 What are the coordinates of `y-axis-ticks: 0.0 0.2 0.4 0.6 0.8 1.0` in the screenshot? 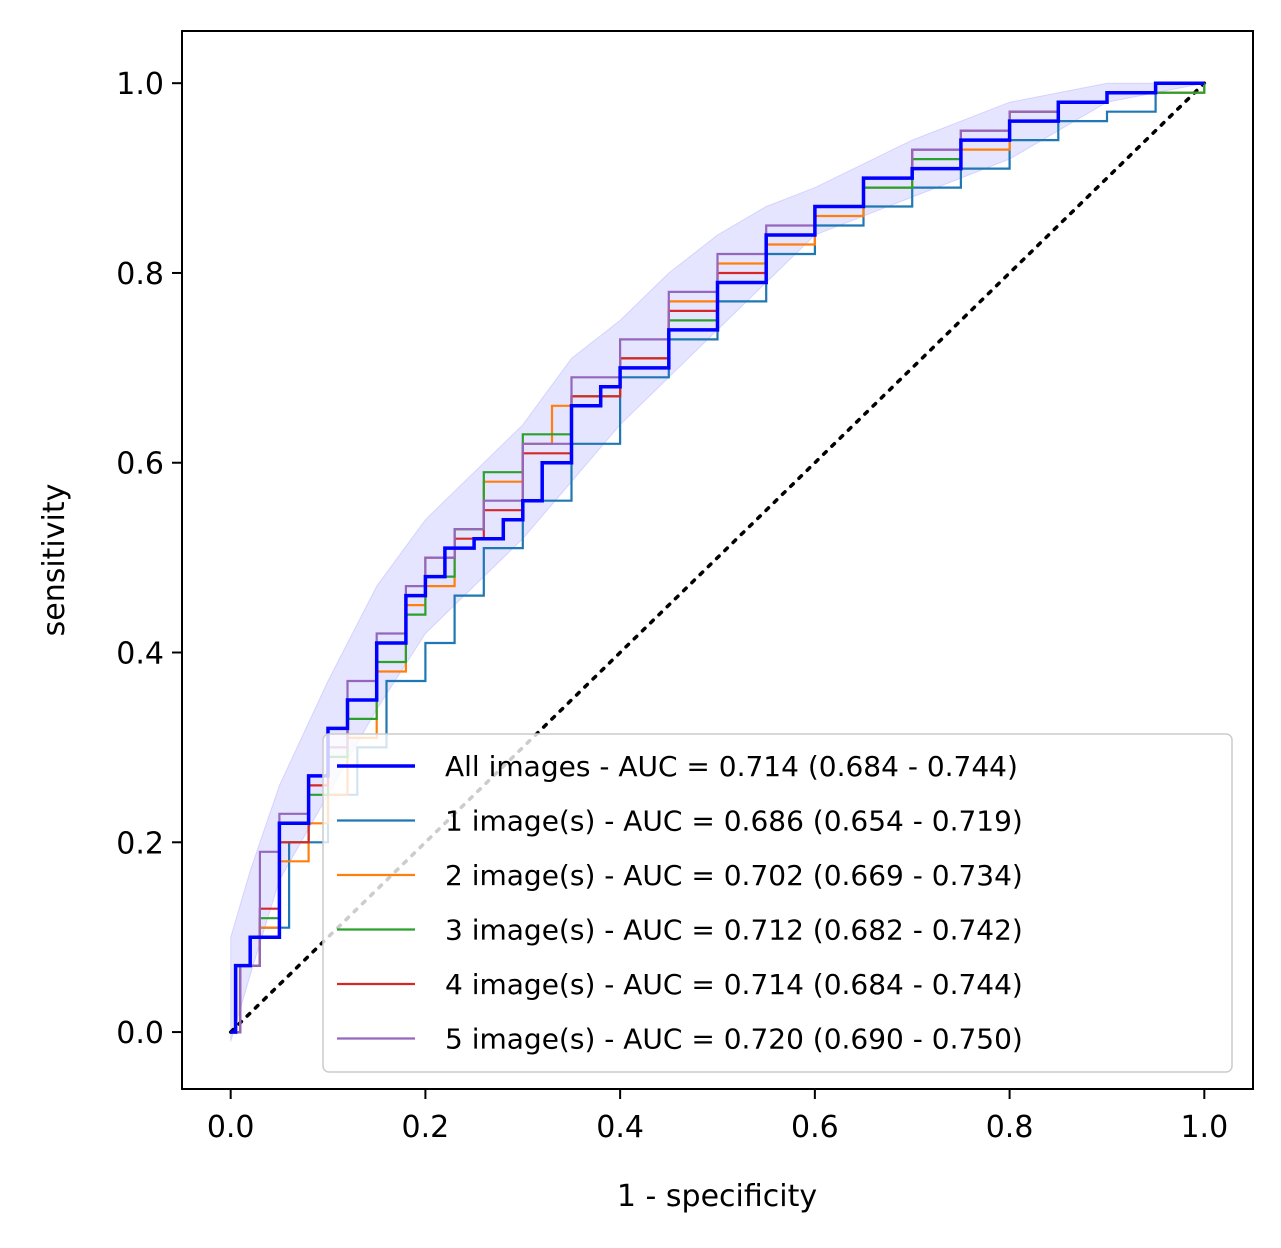 It's located at (149, 559).